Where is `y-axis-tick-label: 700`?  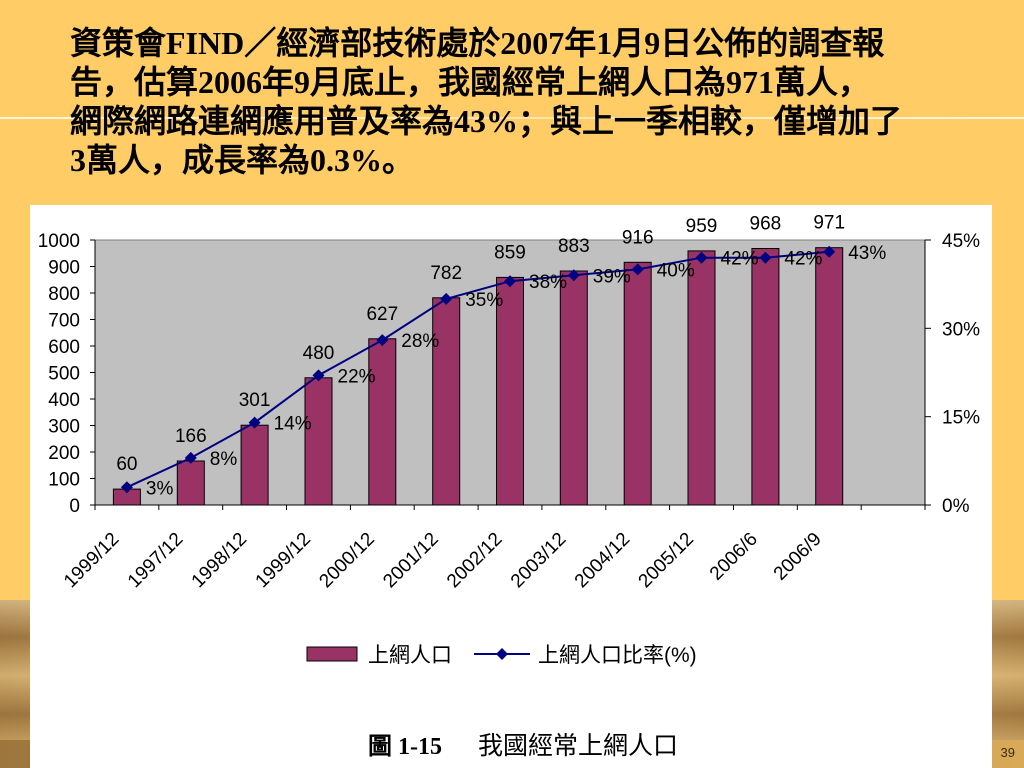
y-axis-tick-label: 700 is located at coordinates (64, 321).